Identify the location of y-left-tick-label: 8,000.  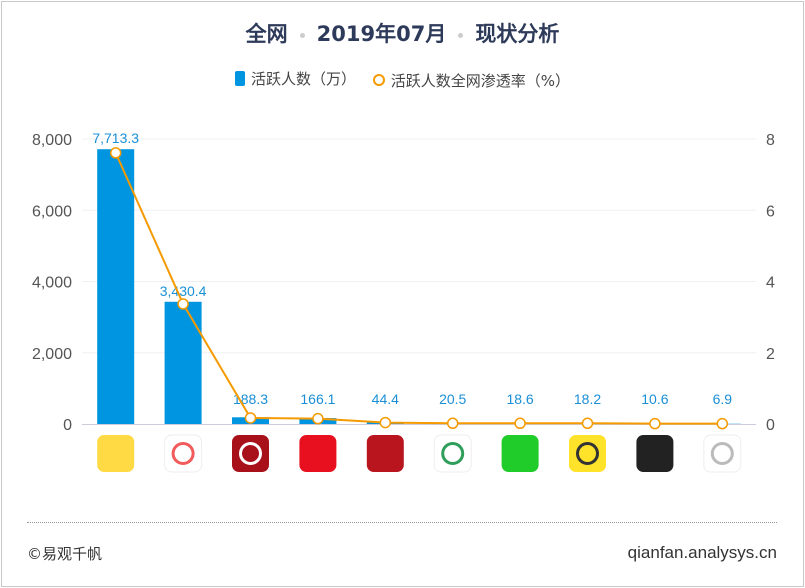
(52, 140).